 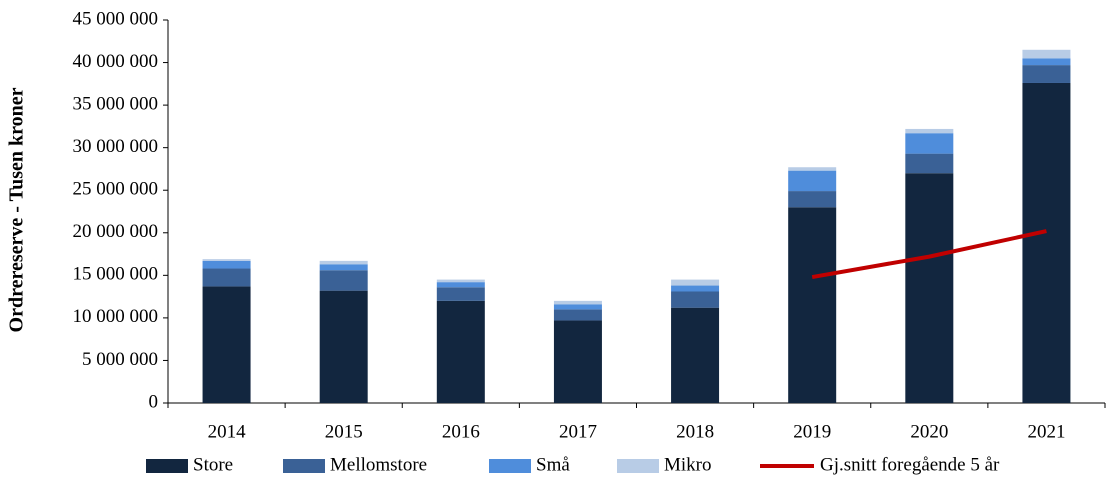 What do you see at coordinates (213, 464) in the screenshot?
I see `legend-label: Store` at bounding box center [213, 464].